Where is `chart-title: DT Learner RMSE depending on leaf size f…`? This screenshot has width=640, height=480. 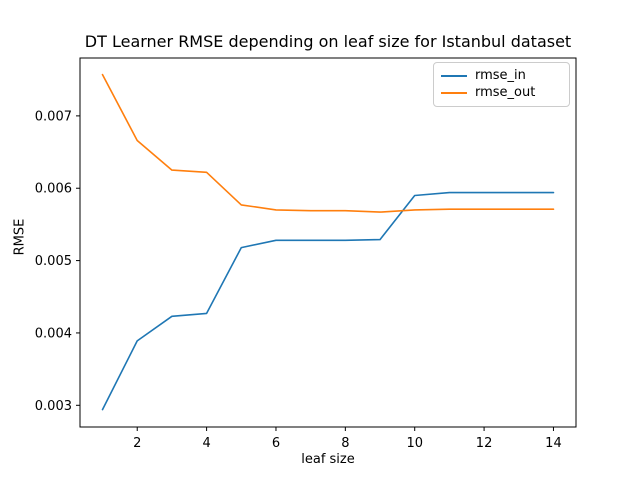
chart-title: DT Learner RMSE depending on leaf size f… is located at coordinates (328, 41).